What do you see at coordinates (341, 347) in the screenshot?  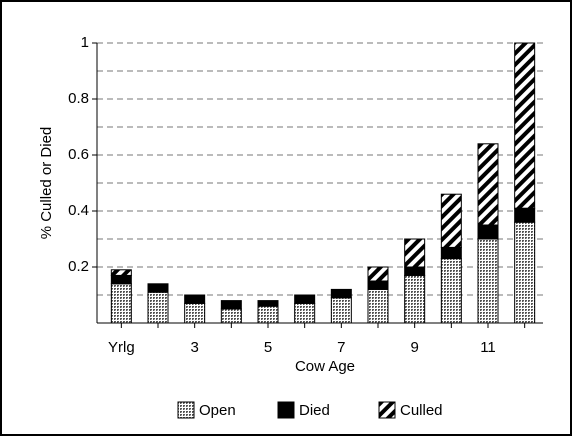 I see `x-tick-label: 7` at bounding box center [341, 347].